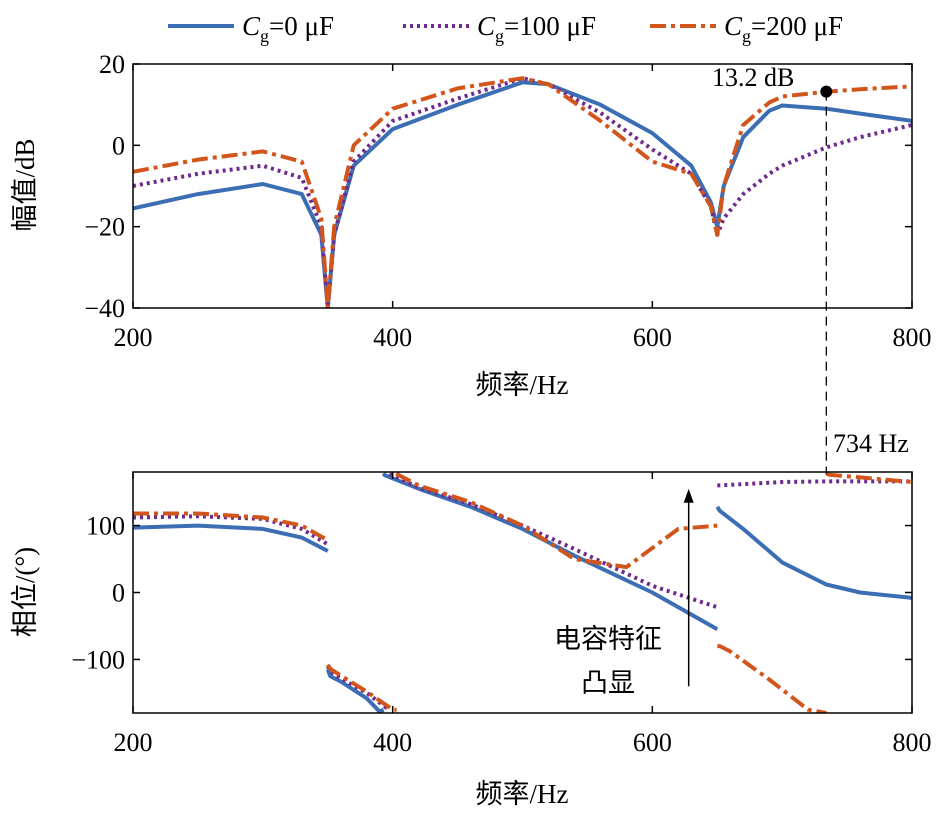  I want to click on ylabel-phase: 相位/(°), so click(25, 592).